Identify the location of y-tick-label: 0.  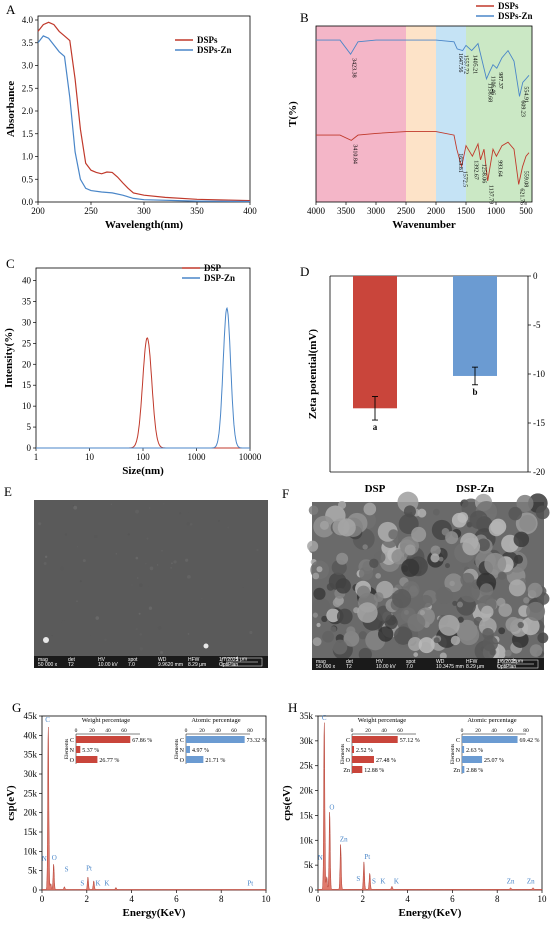
(311, 890).